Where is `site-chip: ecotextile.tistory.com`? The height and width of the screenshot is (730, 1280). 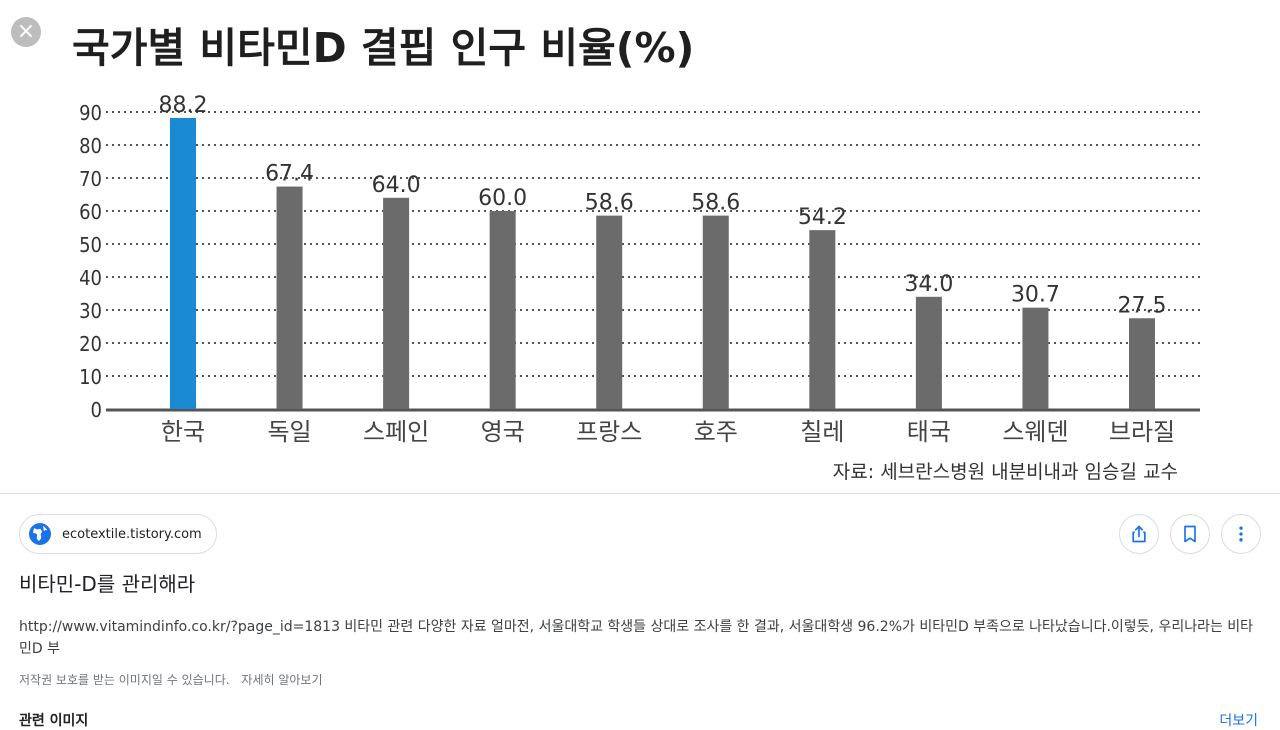
site-chip: ecotextile.tistory.com is located at coordinates (118, 534).